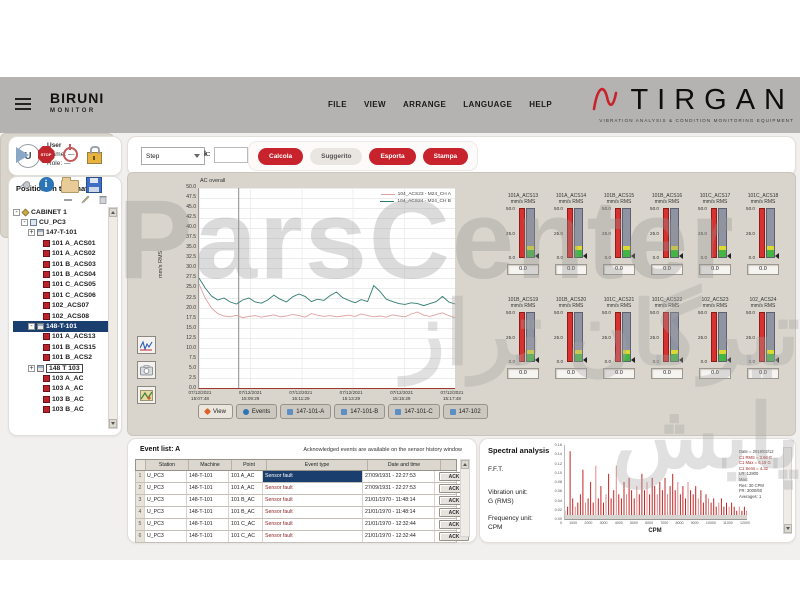 This screenshot has height=600, width=800. What do you see at coordinates (250, 395) in the screenshot?
I see `x-tick: 07/12/2021 15:09:29` at bounding box center [250, 395].